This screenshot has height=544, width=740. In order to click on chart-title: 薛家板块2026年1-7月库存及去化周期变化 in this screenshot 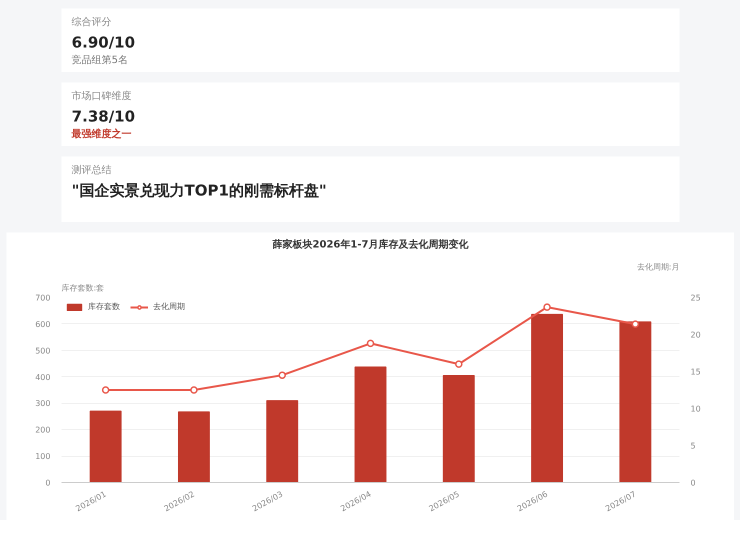, I will do `click(371, 244)`.